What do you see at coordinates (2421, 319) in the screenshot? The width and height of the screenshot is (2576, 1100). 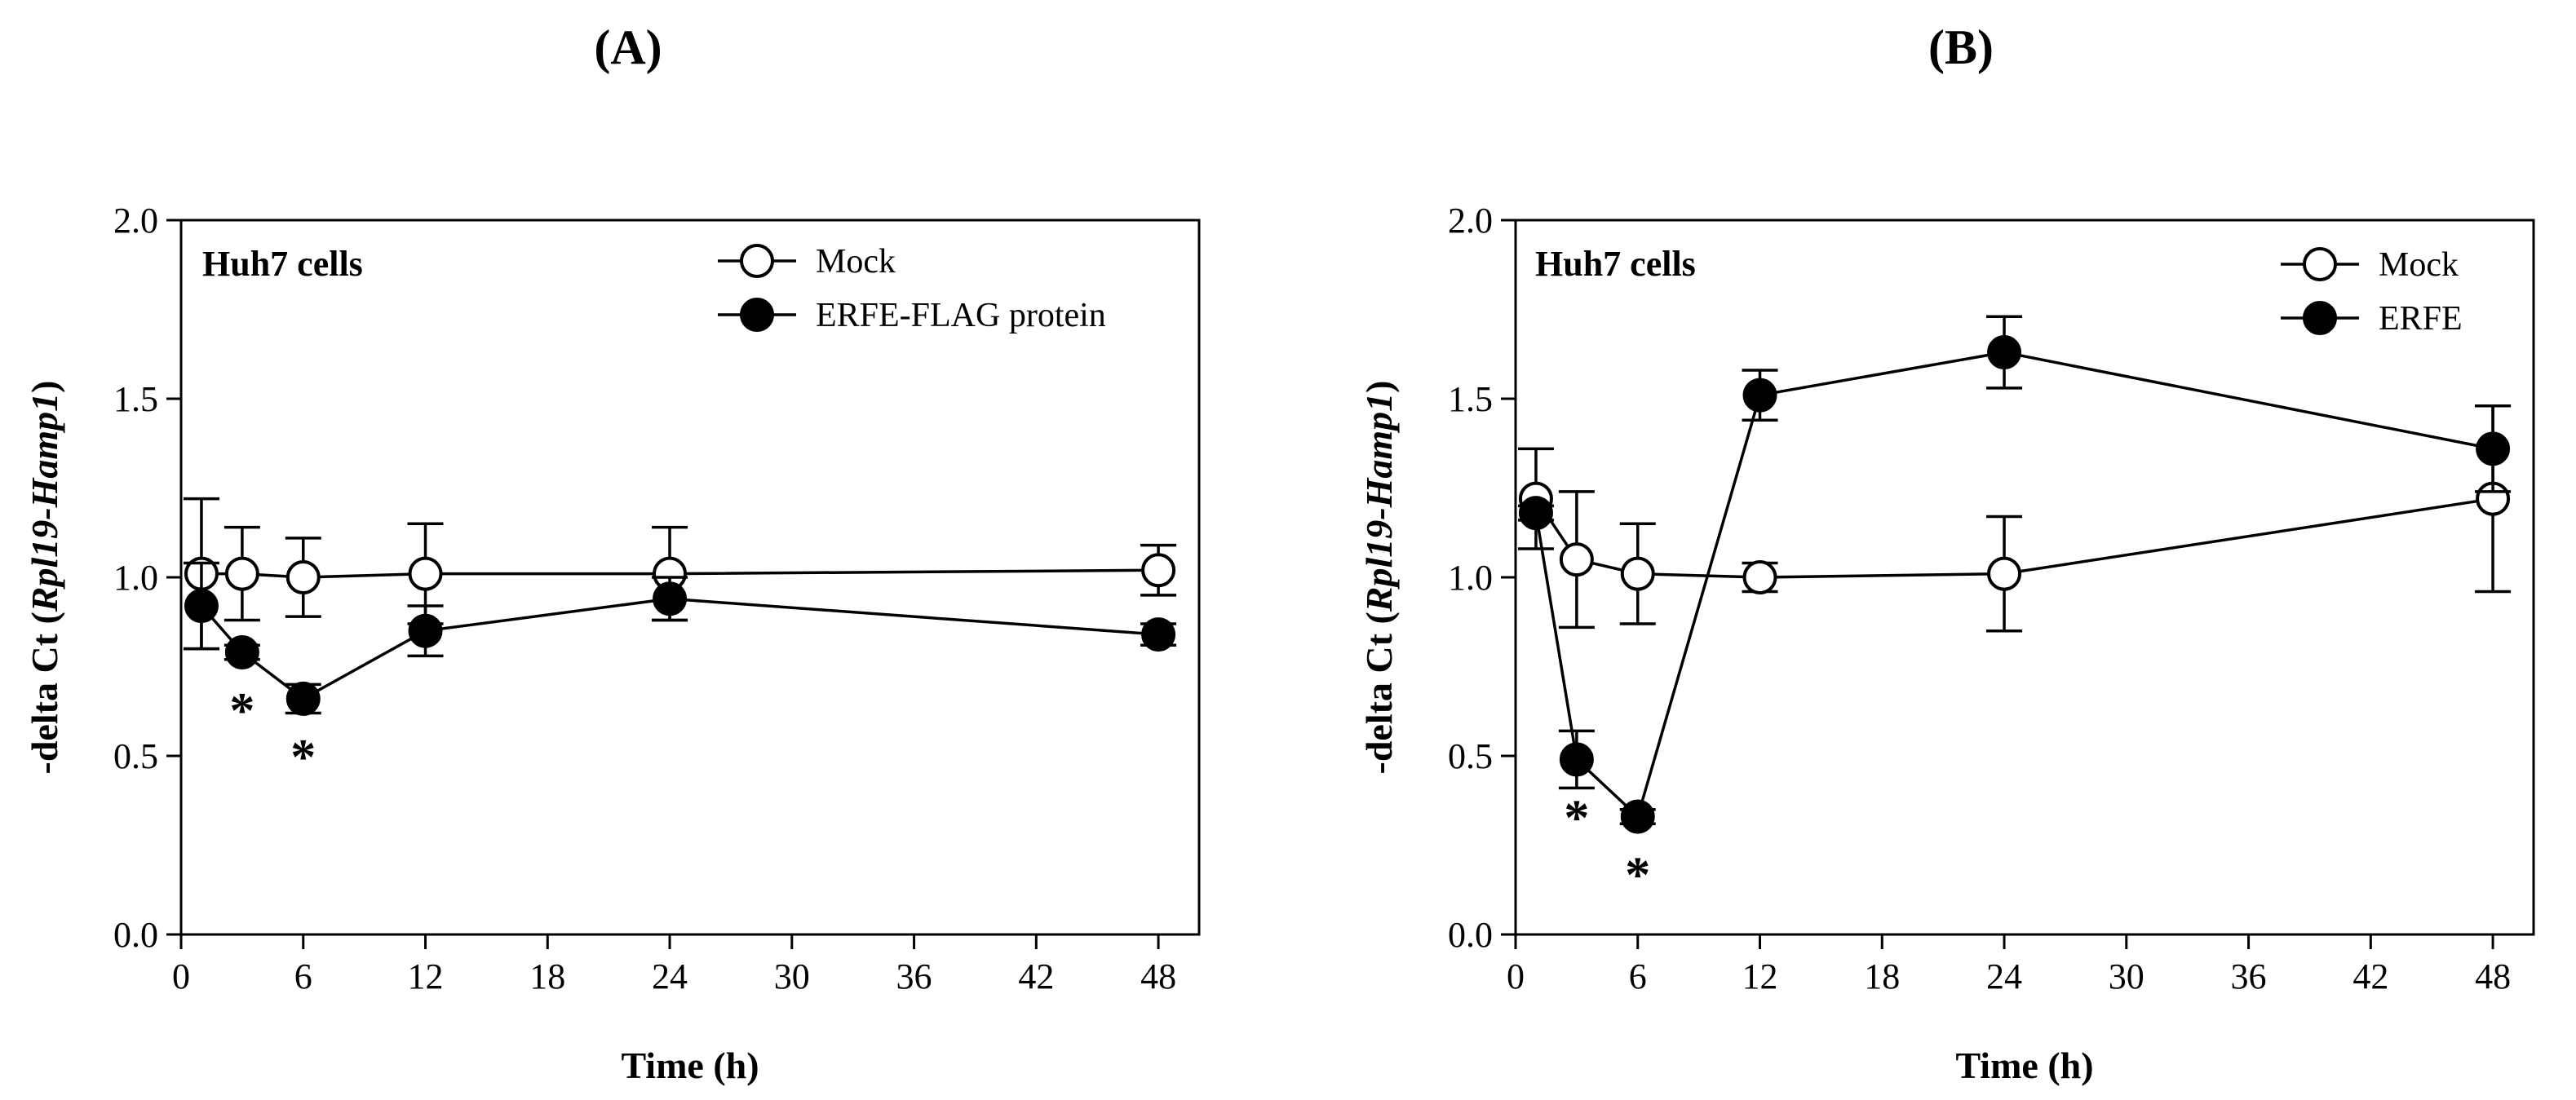 I see `legend-label: ERFE` at bounding box center [2421, 319].